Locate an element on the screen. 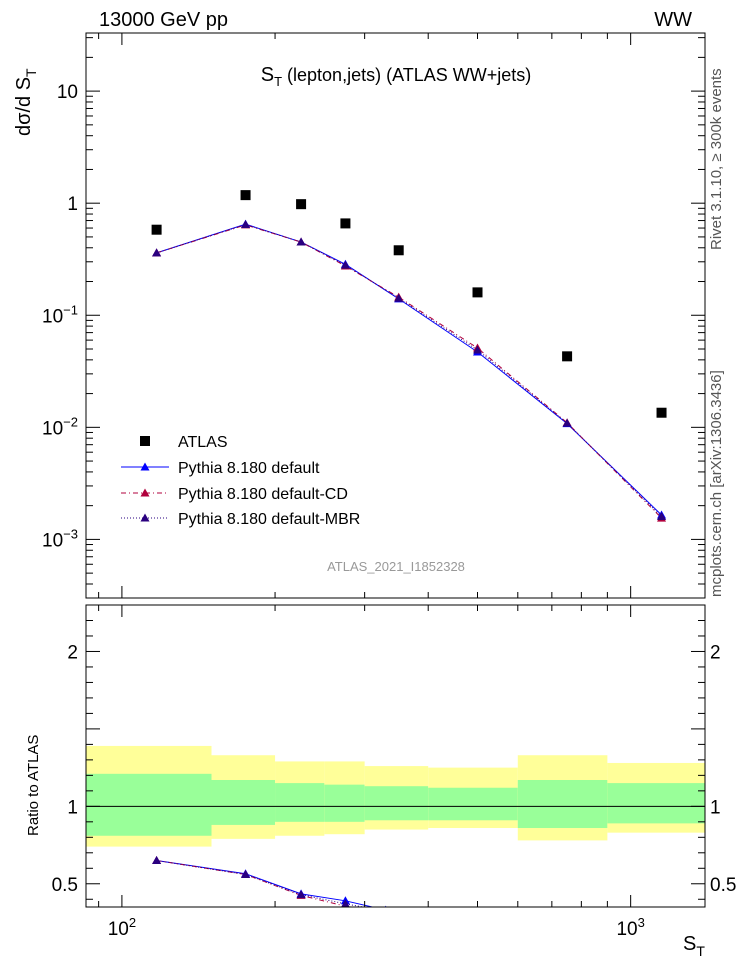 This screenshot has width=746, height=972. y-tick-label: 10⁻¹ is located at coordinates (60, 314).